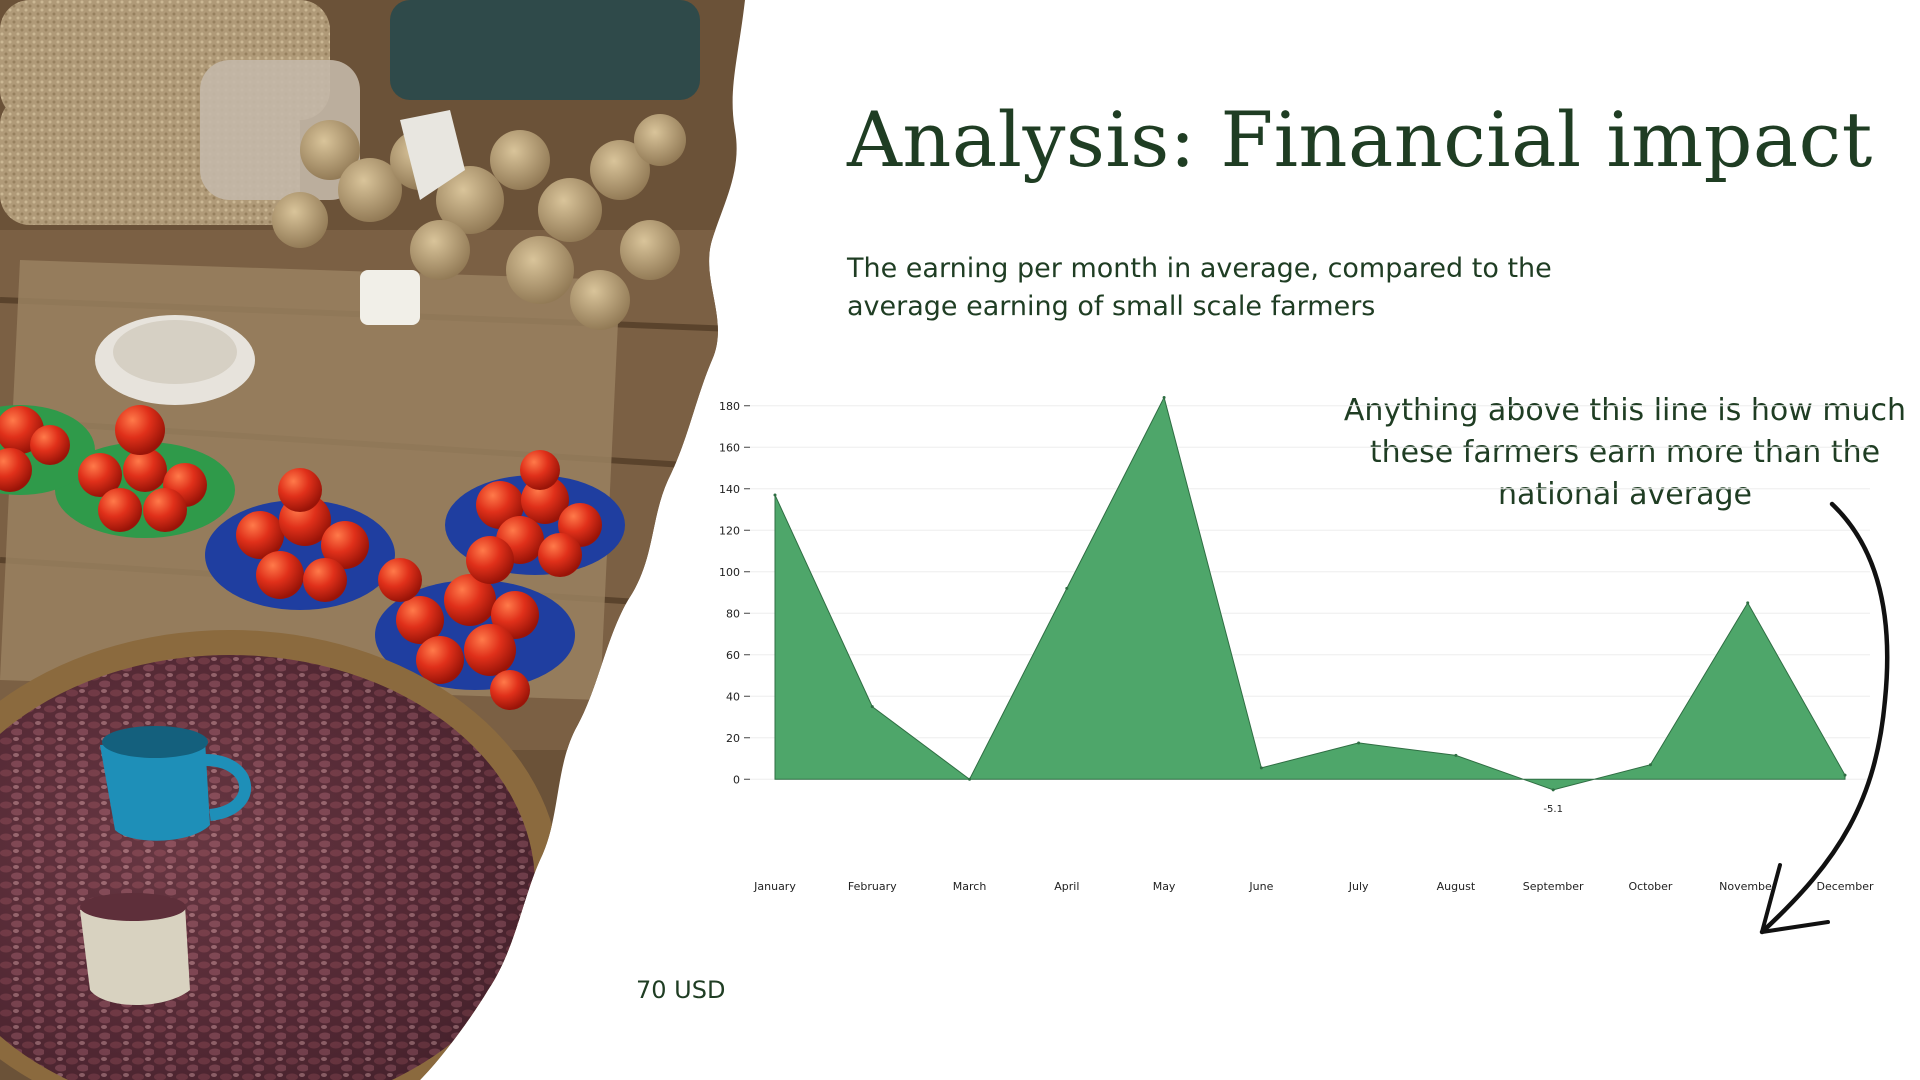 The height and width of the screenshot is (1080, 1920). Describe the element at coordinates (1164, 886) in the screenshot. I see `x-tick-label: May` at that location.